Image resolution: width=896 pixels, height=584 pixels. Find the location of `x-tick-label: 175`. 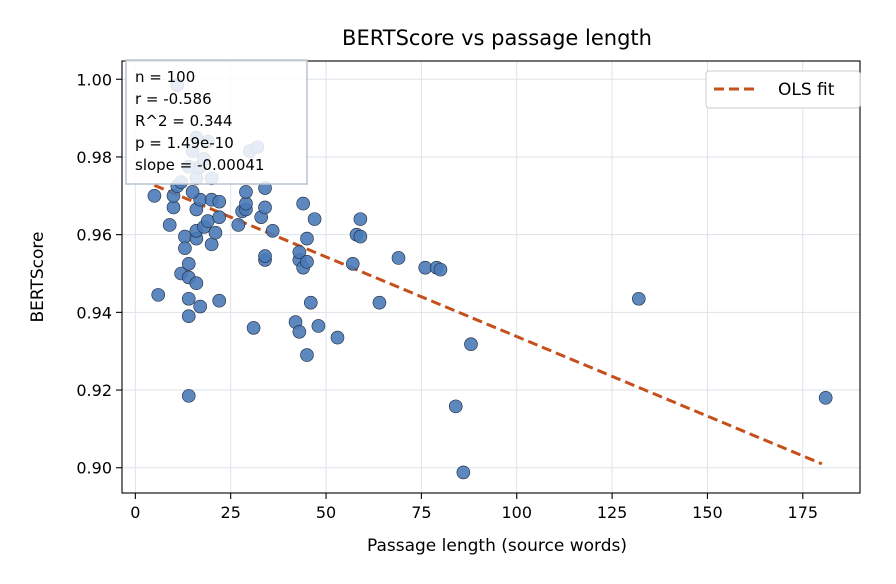

x-tick-label: 175 is located at coordinates (803, 512).